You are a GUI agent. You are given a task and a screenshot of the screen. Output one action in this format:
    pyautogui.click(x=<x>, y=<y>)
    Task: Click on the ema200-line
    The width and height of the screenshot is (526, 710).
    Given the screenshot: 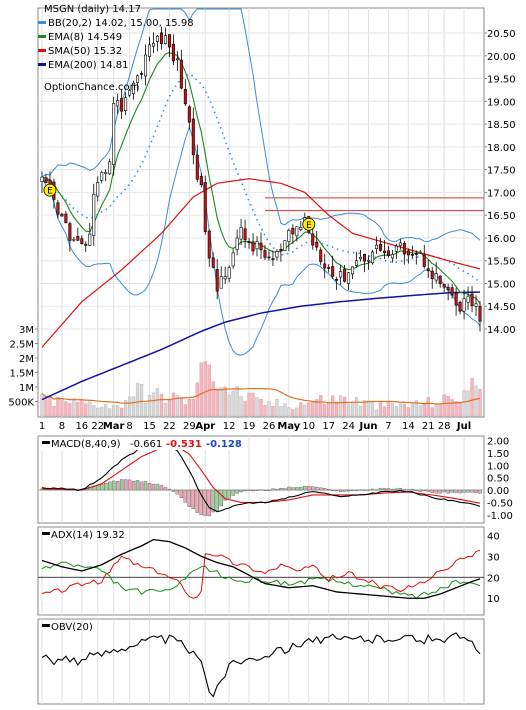 What is the action you would take?
    pyautogui.click(x=261, y=346)
    